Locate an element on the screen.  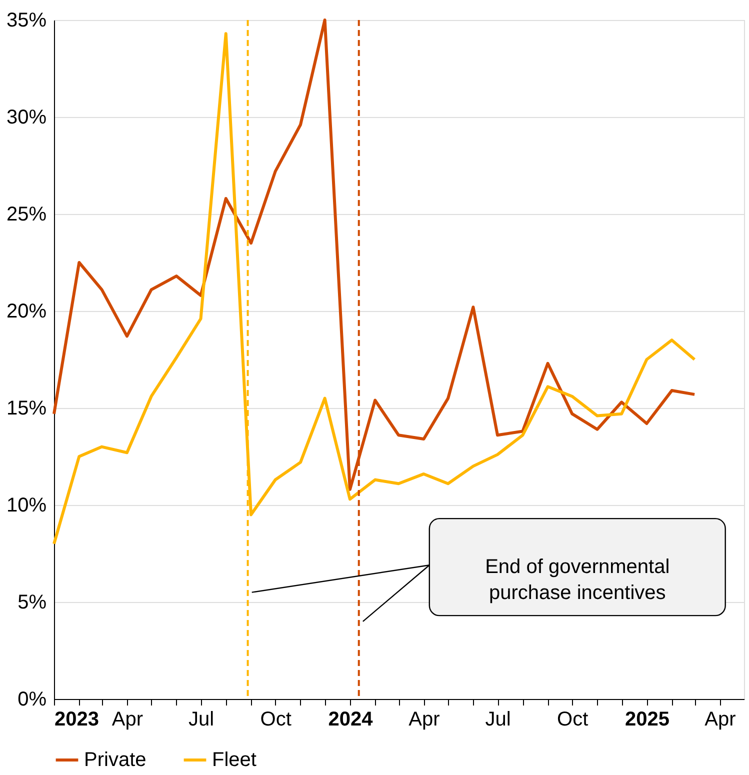
x-tick-label: 2024 is located at coordinates (351, 719).